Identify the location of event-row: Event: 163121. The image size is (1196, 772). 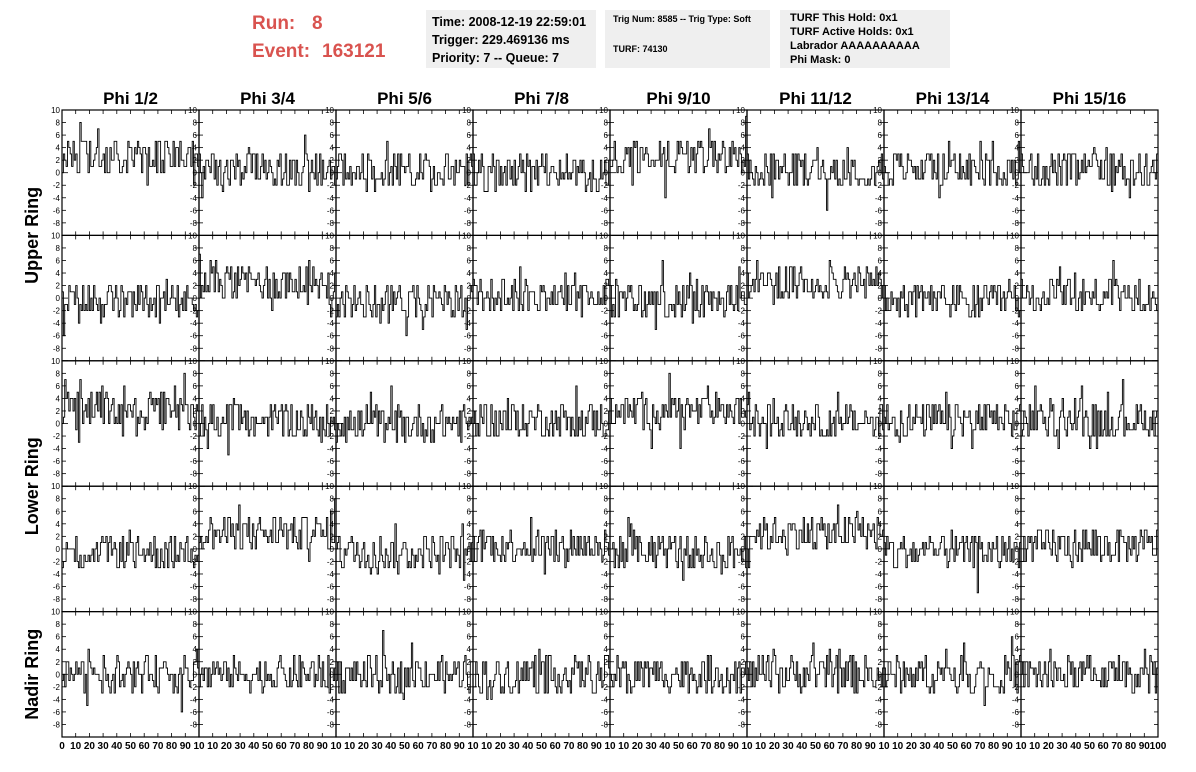
(318, 52).